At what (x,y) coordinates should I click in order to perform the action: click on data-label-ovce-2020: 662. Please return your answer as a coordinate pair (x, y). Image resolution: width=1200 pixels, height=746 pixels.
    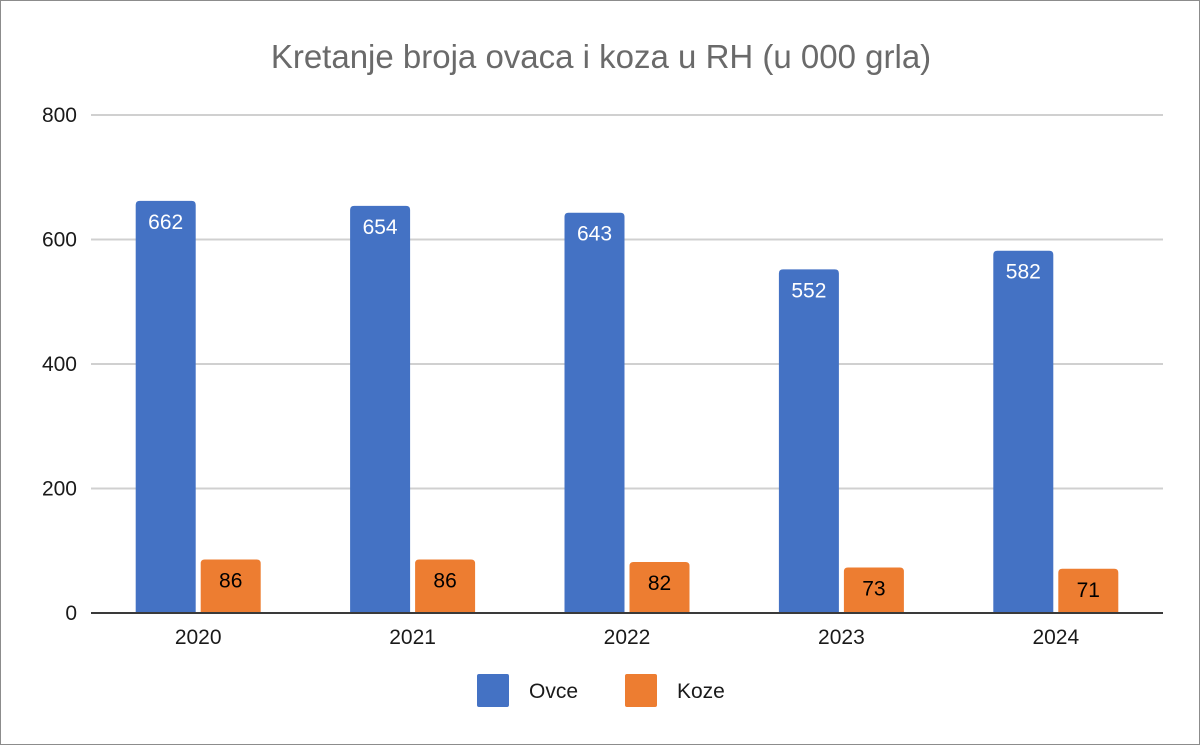
    Looking at the image, I should click on (165, 222).